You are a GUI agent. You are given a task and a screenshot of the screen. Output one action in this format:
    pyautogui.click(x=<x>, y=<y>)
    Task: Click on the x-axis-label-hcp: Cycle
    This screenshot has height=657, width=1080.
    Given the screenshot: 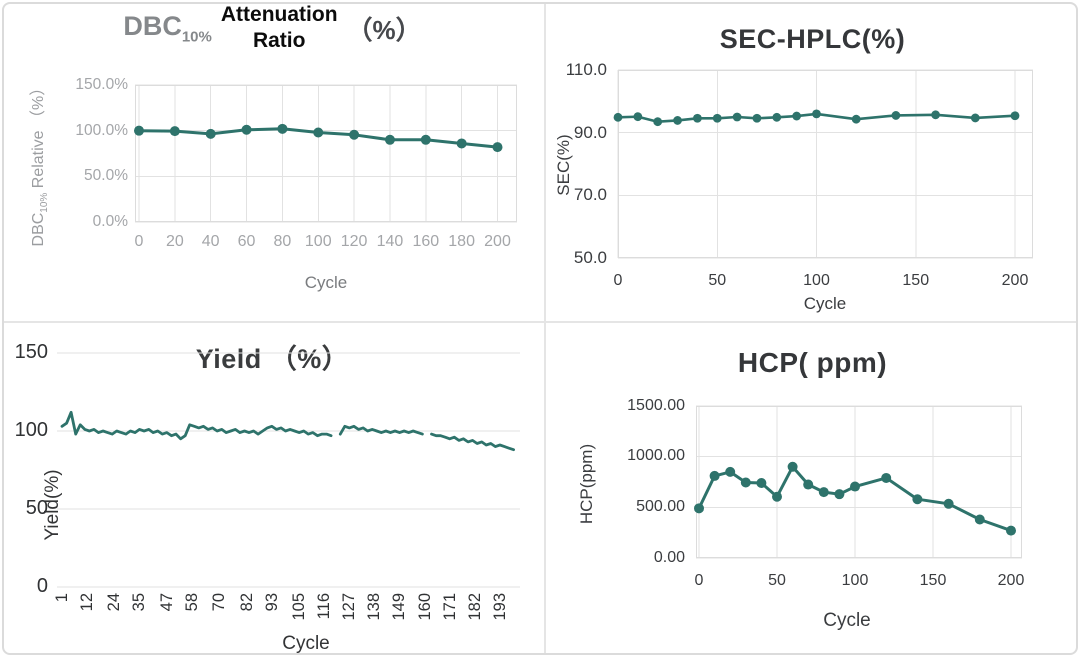 What is the action you would take?
    pyautogui.click(x=847, y=620)
    